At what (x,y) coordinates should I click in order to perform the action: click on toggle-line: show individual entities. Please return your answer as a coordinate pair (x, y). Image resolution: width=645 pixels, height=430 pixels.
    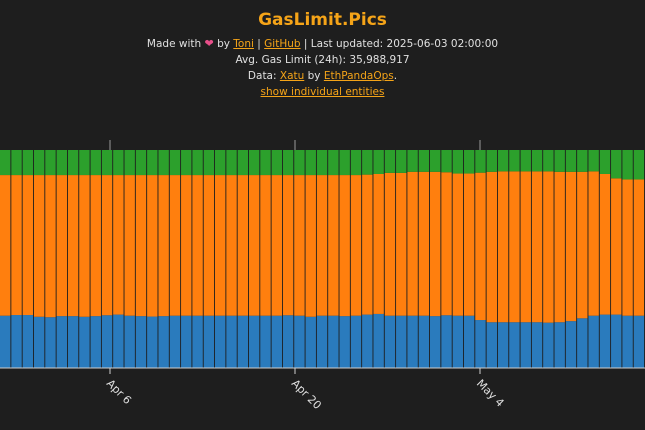
    Looking at the image, I should click on (322, 92).